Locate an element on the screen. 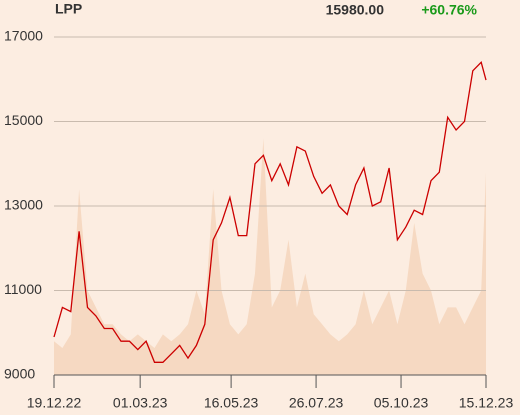  x-tick-label: 01.03.23 is located at coordinates (140, 403).